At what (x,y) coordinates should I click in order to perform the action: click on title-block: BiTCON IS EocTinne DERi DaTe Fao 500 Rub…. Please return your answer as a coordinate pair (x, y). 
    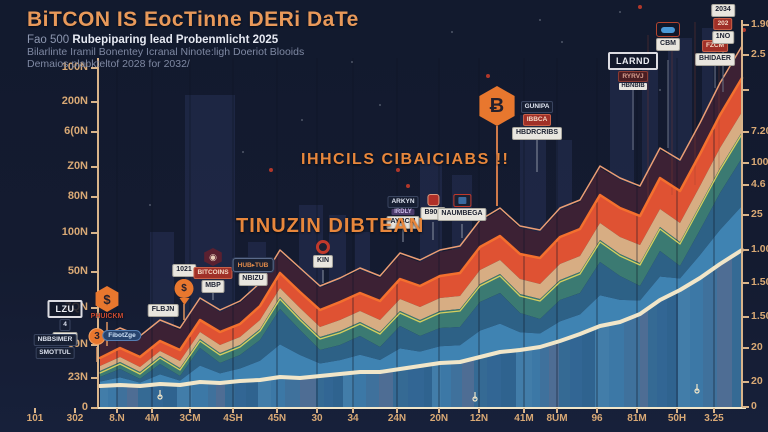
    Looking at the image, I should click on (193, 39).